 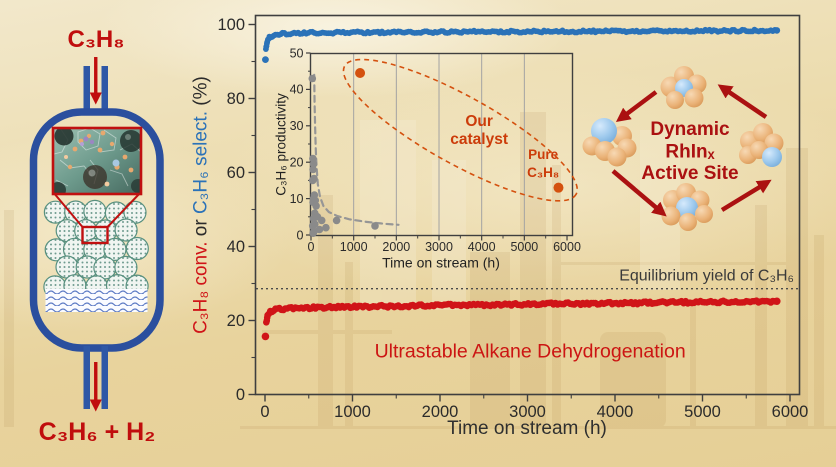 I want to click on pure-c3h8-label: Pure C₃H₈, so click(x=543, y=163).